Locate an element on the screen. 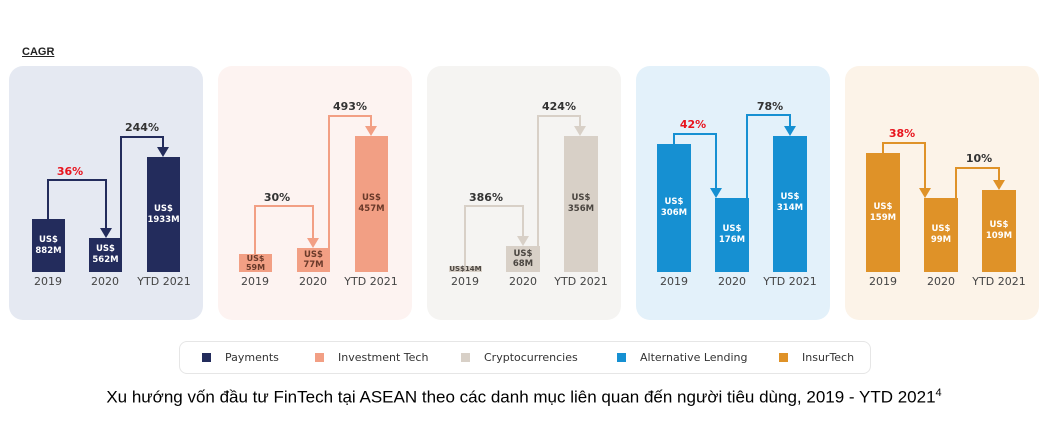  growth-label-alt-lending-2020: 42% is located at coordinates (693, 124).